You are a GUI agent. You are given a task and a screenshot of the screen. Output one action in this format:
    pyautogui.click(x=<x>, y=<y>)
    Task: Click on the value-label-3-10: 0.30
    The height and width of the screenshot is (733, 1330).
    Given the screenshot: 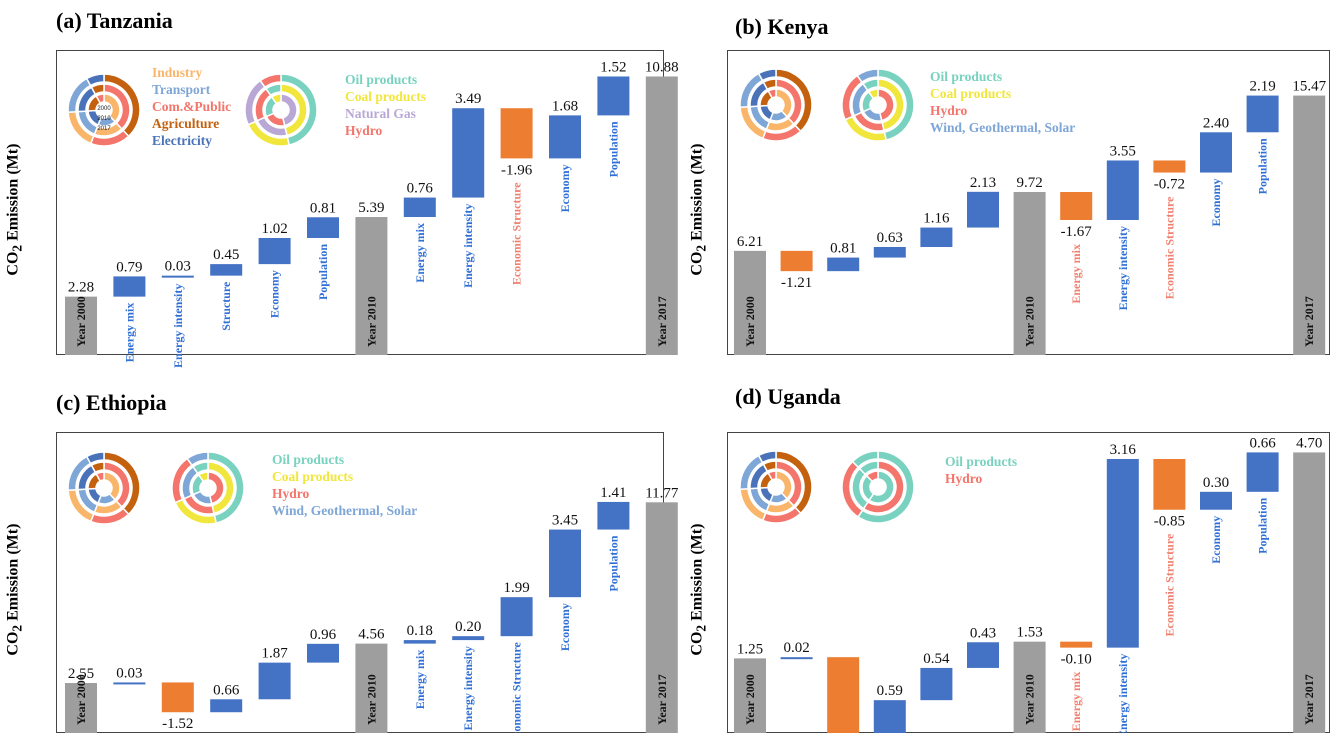 What is the action you would take?
    pyautogui.click(x=1216, y=483)
    